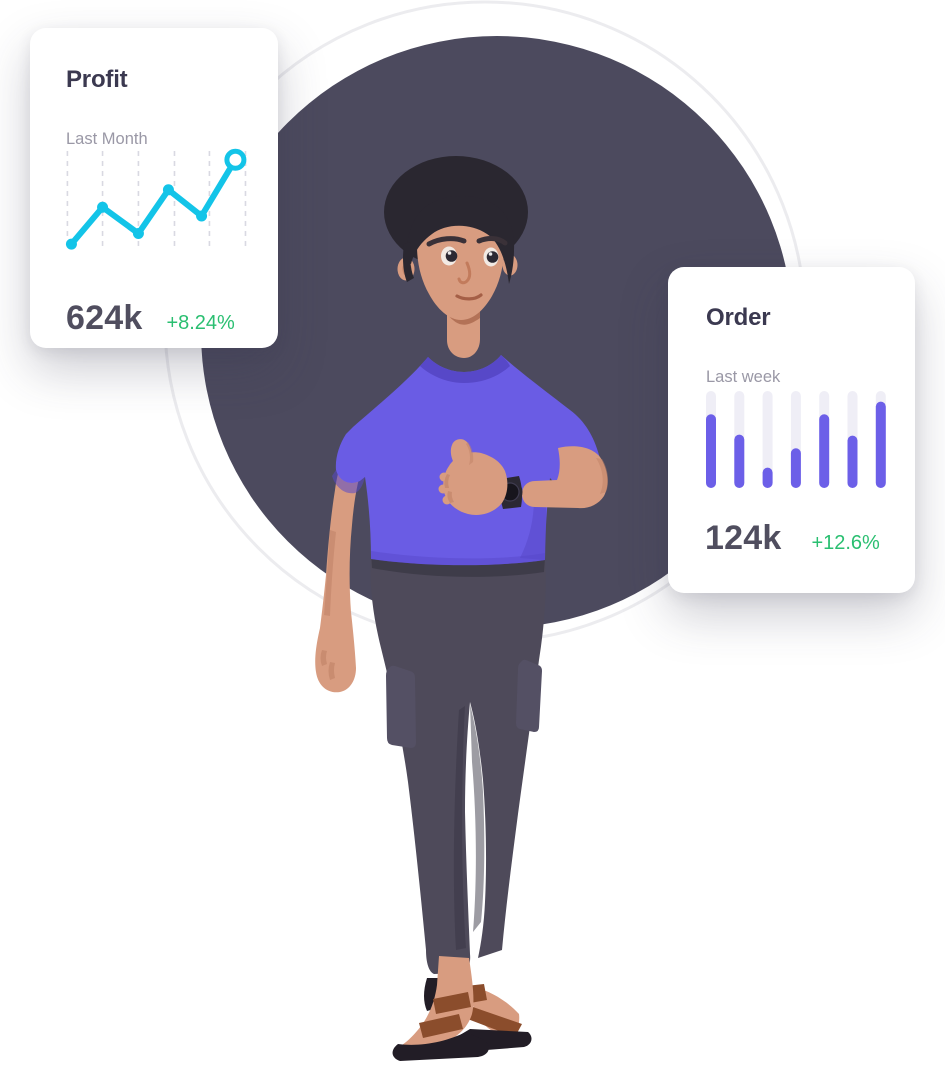 This screenshot has height=1069, width=945. Describe the element at coordinates (743, 377) in the screenshot. I see `order-card-subtitle: Last week` at that location.